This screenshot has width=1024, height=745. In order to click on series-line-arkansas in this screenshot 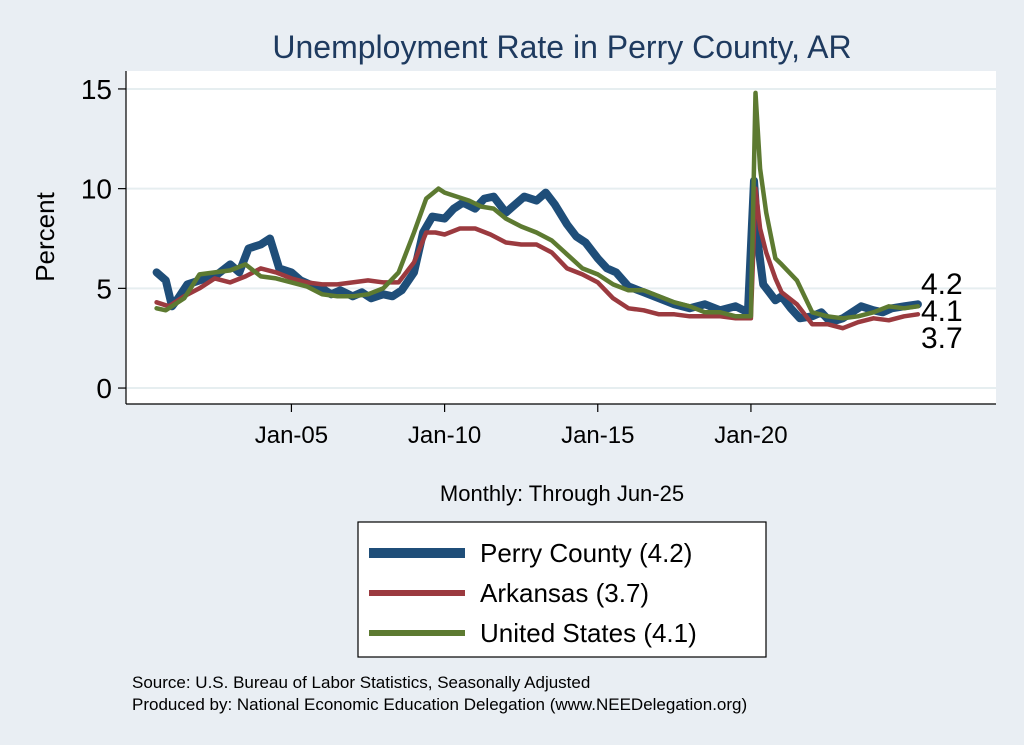, I will do `click(537, 258)`.